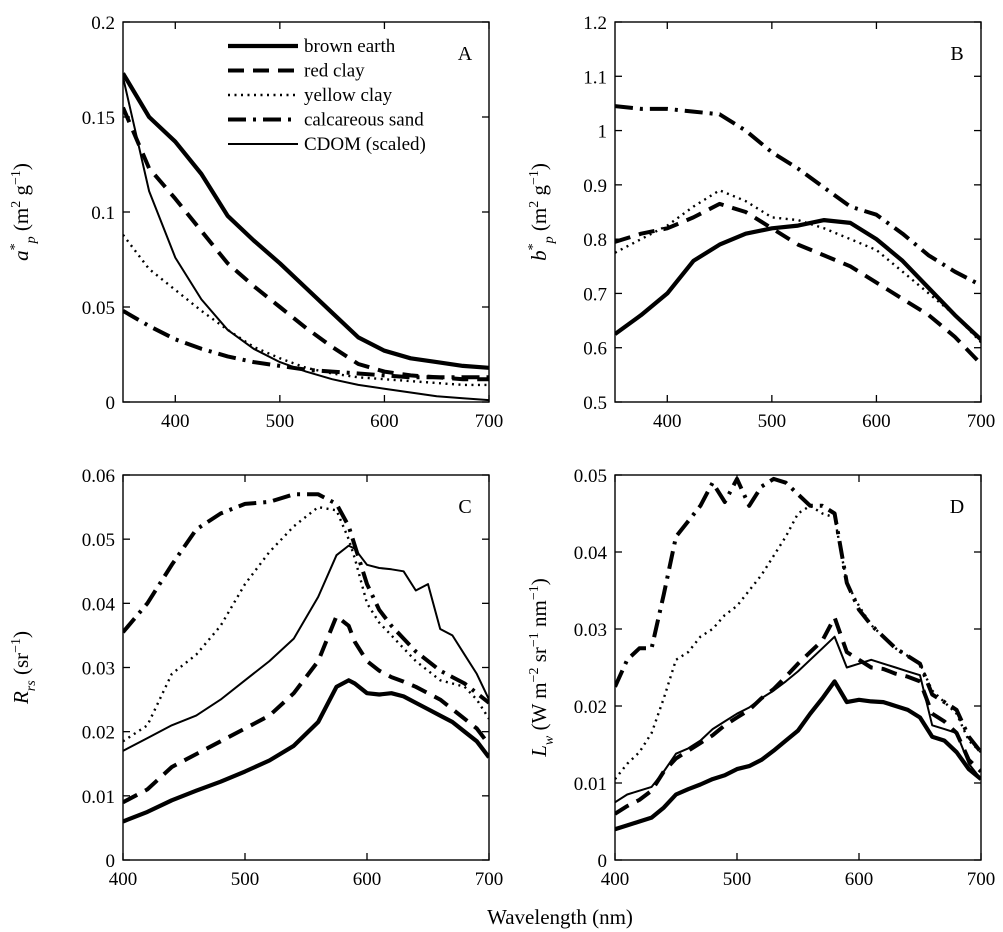 The image size is (1003, 932). I want to click on x-tick-label-c: 600, so click(367, 879).